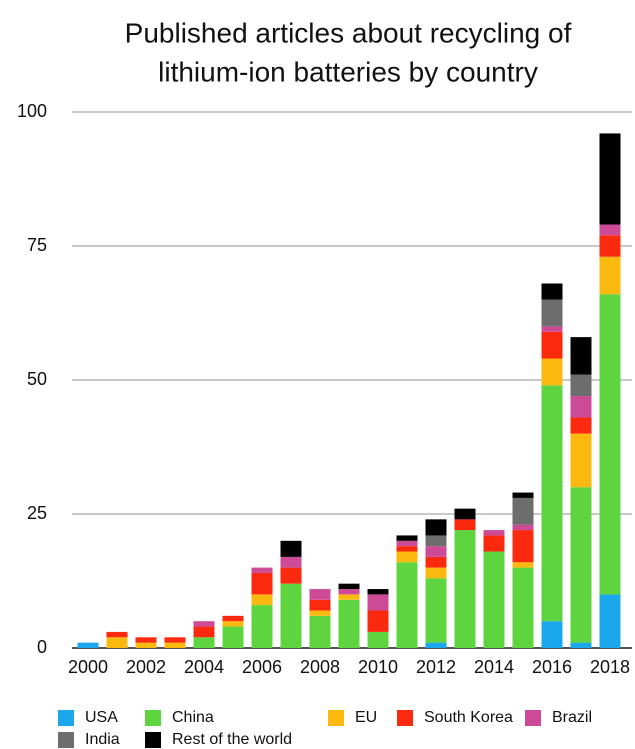  I want to click on legend-label: Rest of the world, so click(232, 739).